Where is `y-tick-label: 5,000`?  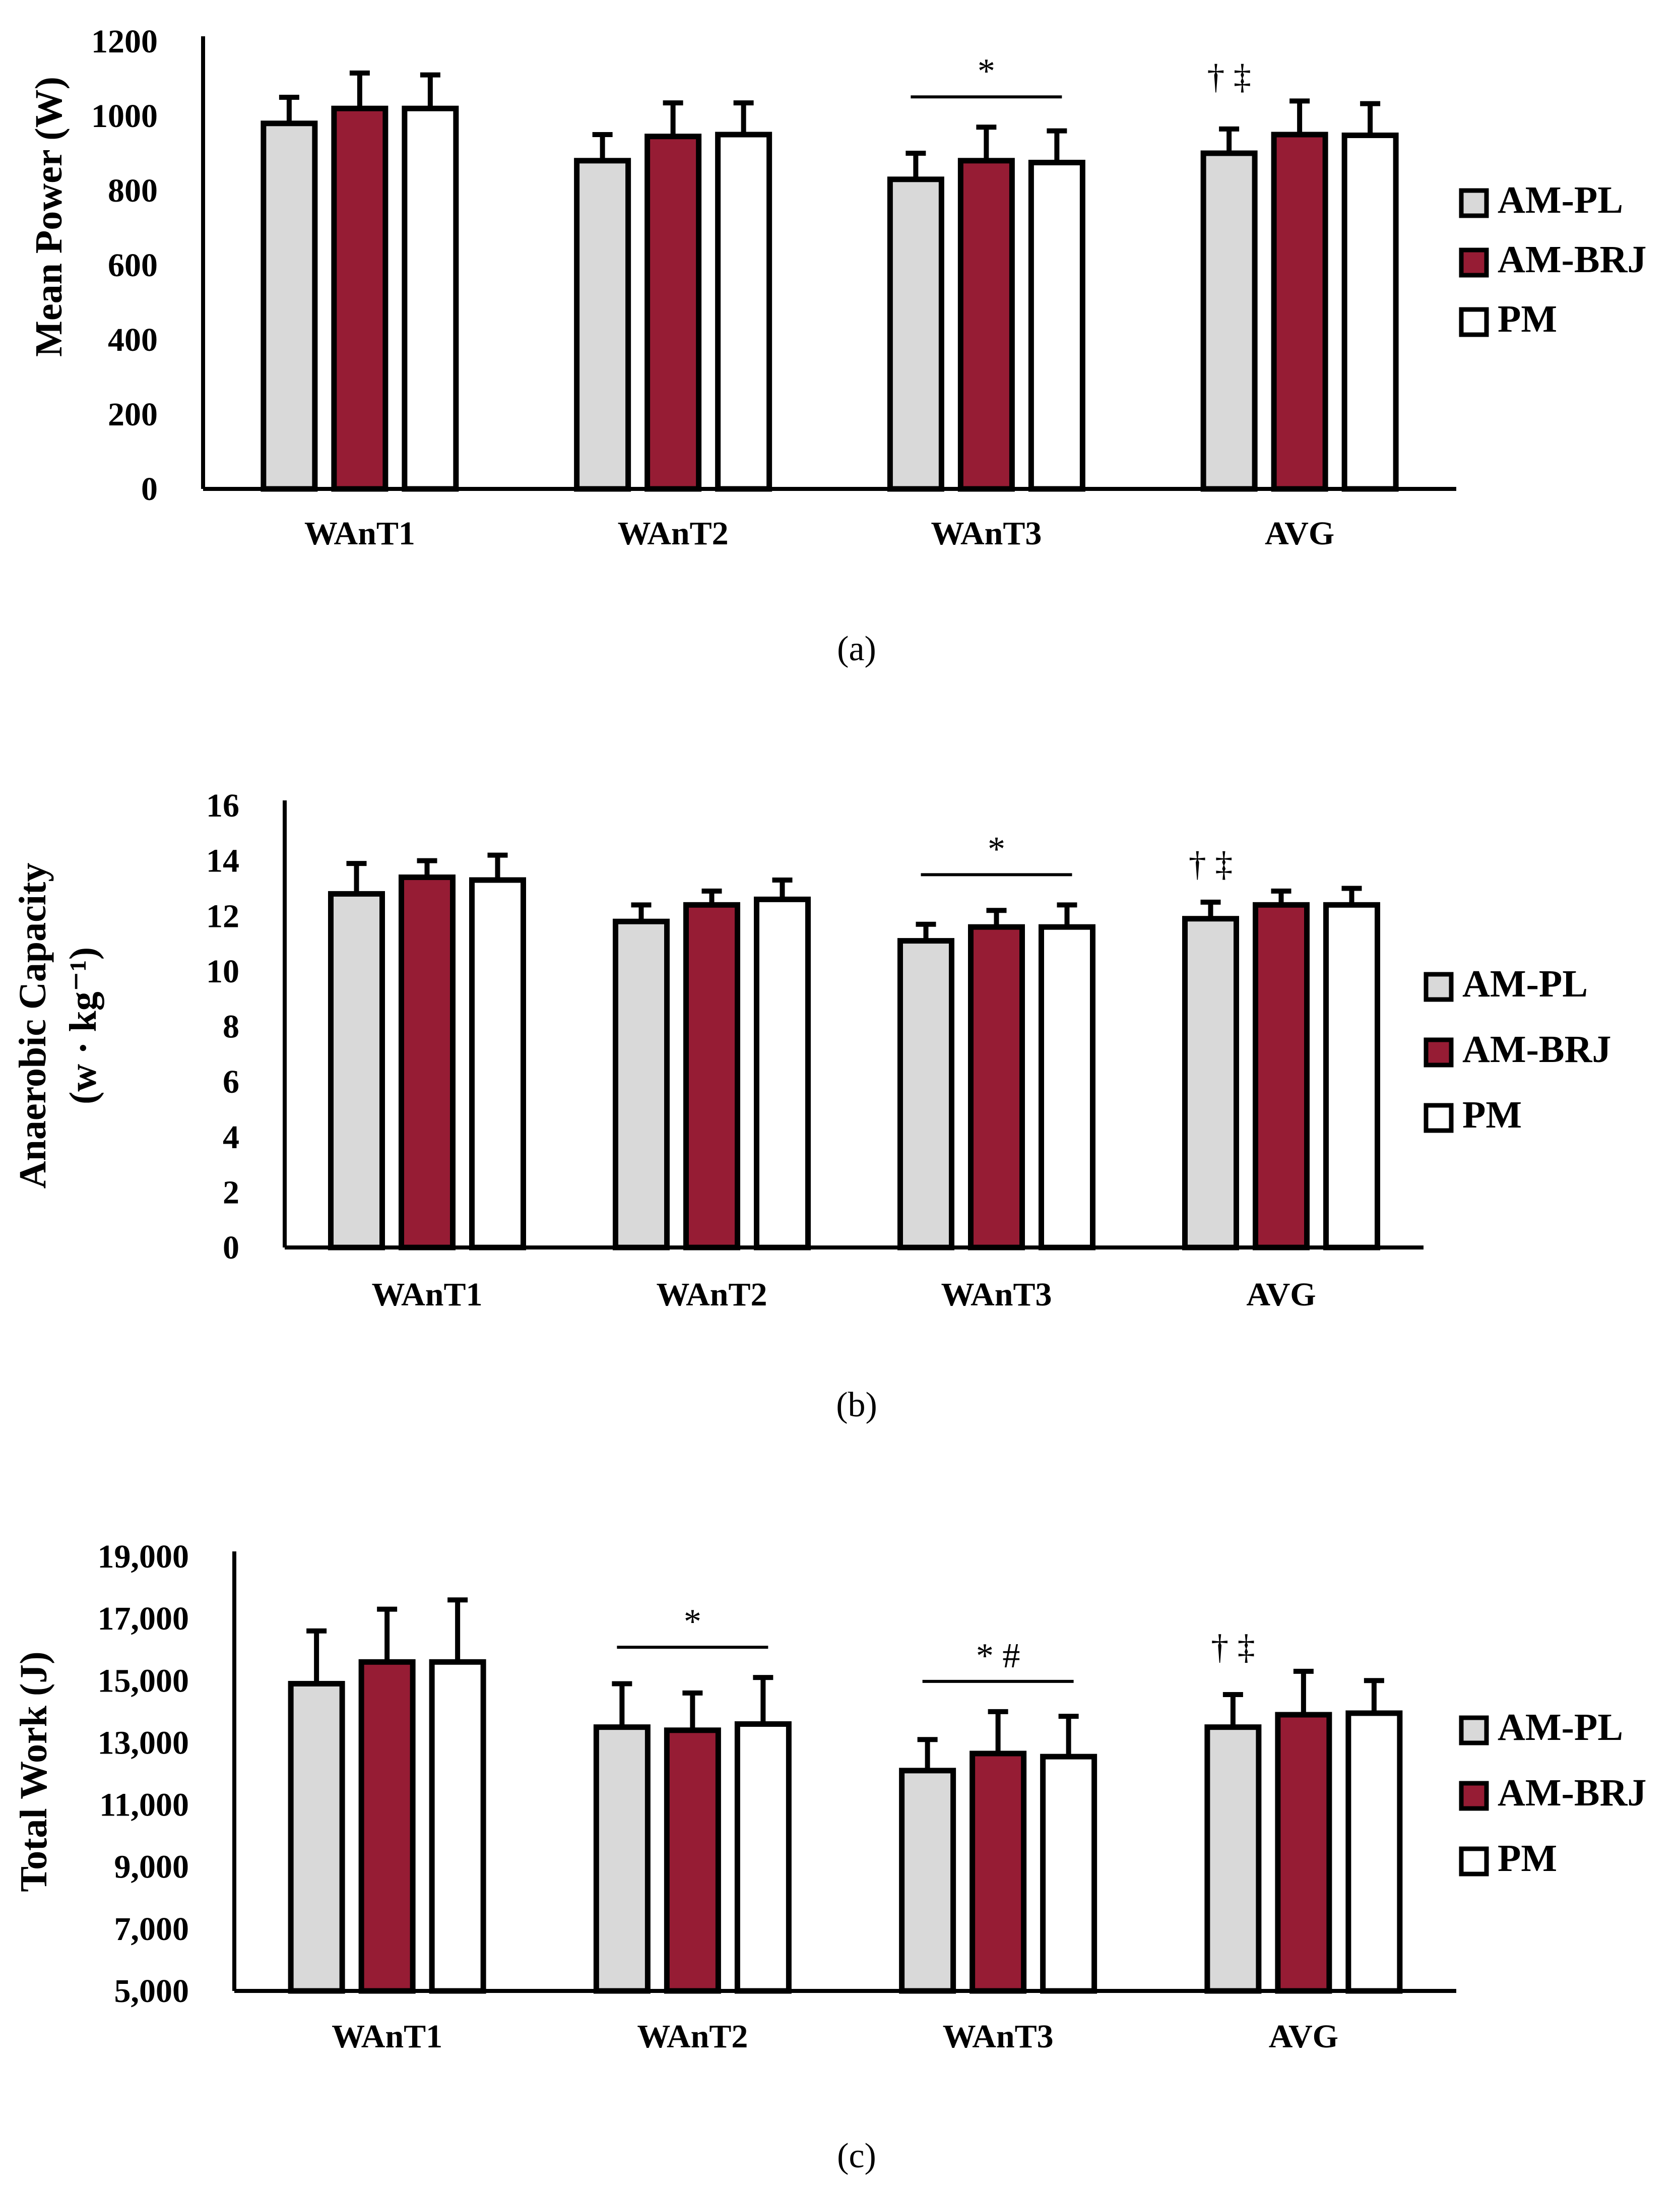
y-tick-label: 5,000 is located at coordinates (151, 1991).